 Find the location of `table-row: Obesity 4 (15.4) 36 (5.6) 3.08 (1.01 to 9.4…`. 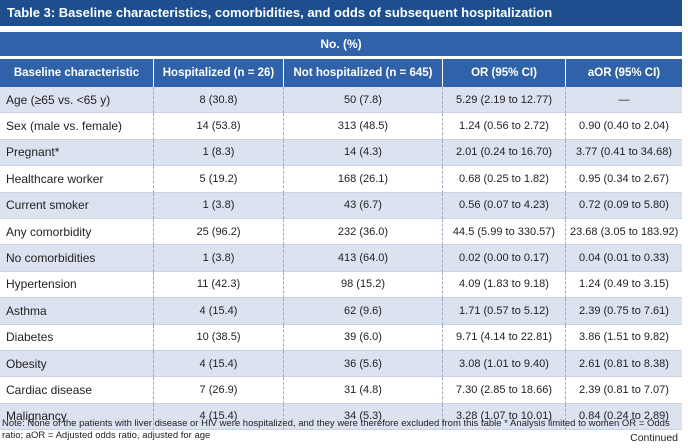

table-row: Obesity 4 (15.4) 36 (5.6) 3.08 (1.01 to 9.4… is located at coordinates (341, 364).